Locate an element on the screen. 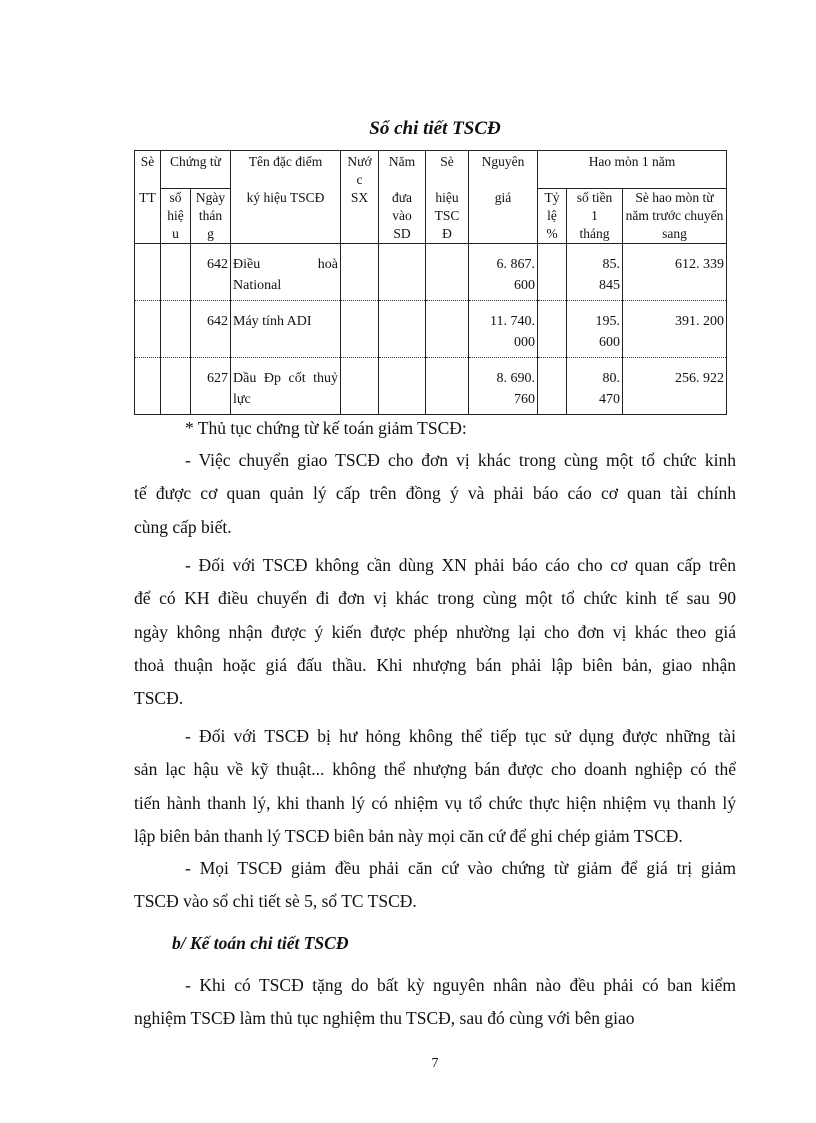 Image resolution: width=816 pixels, height=1123 pixels. cell-ten: Dầu Đp cốt thuỷ lực is located at coordinates (285, 386).